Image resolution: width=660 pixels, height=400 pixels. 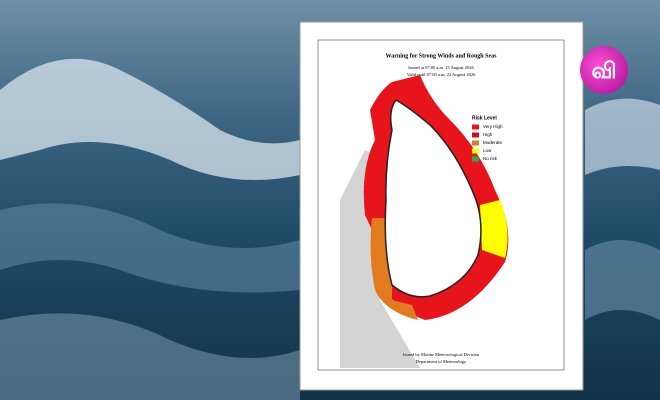 I want to click on channel-logo, so click(x=604, y=70).